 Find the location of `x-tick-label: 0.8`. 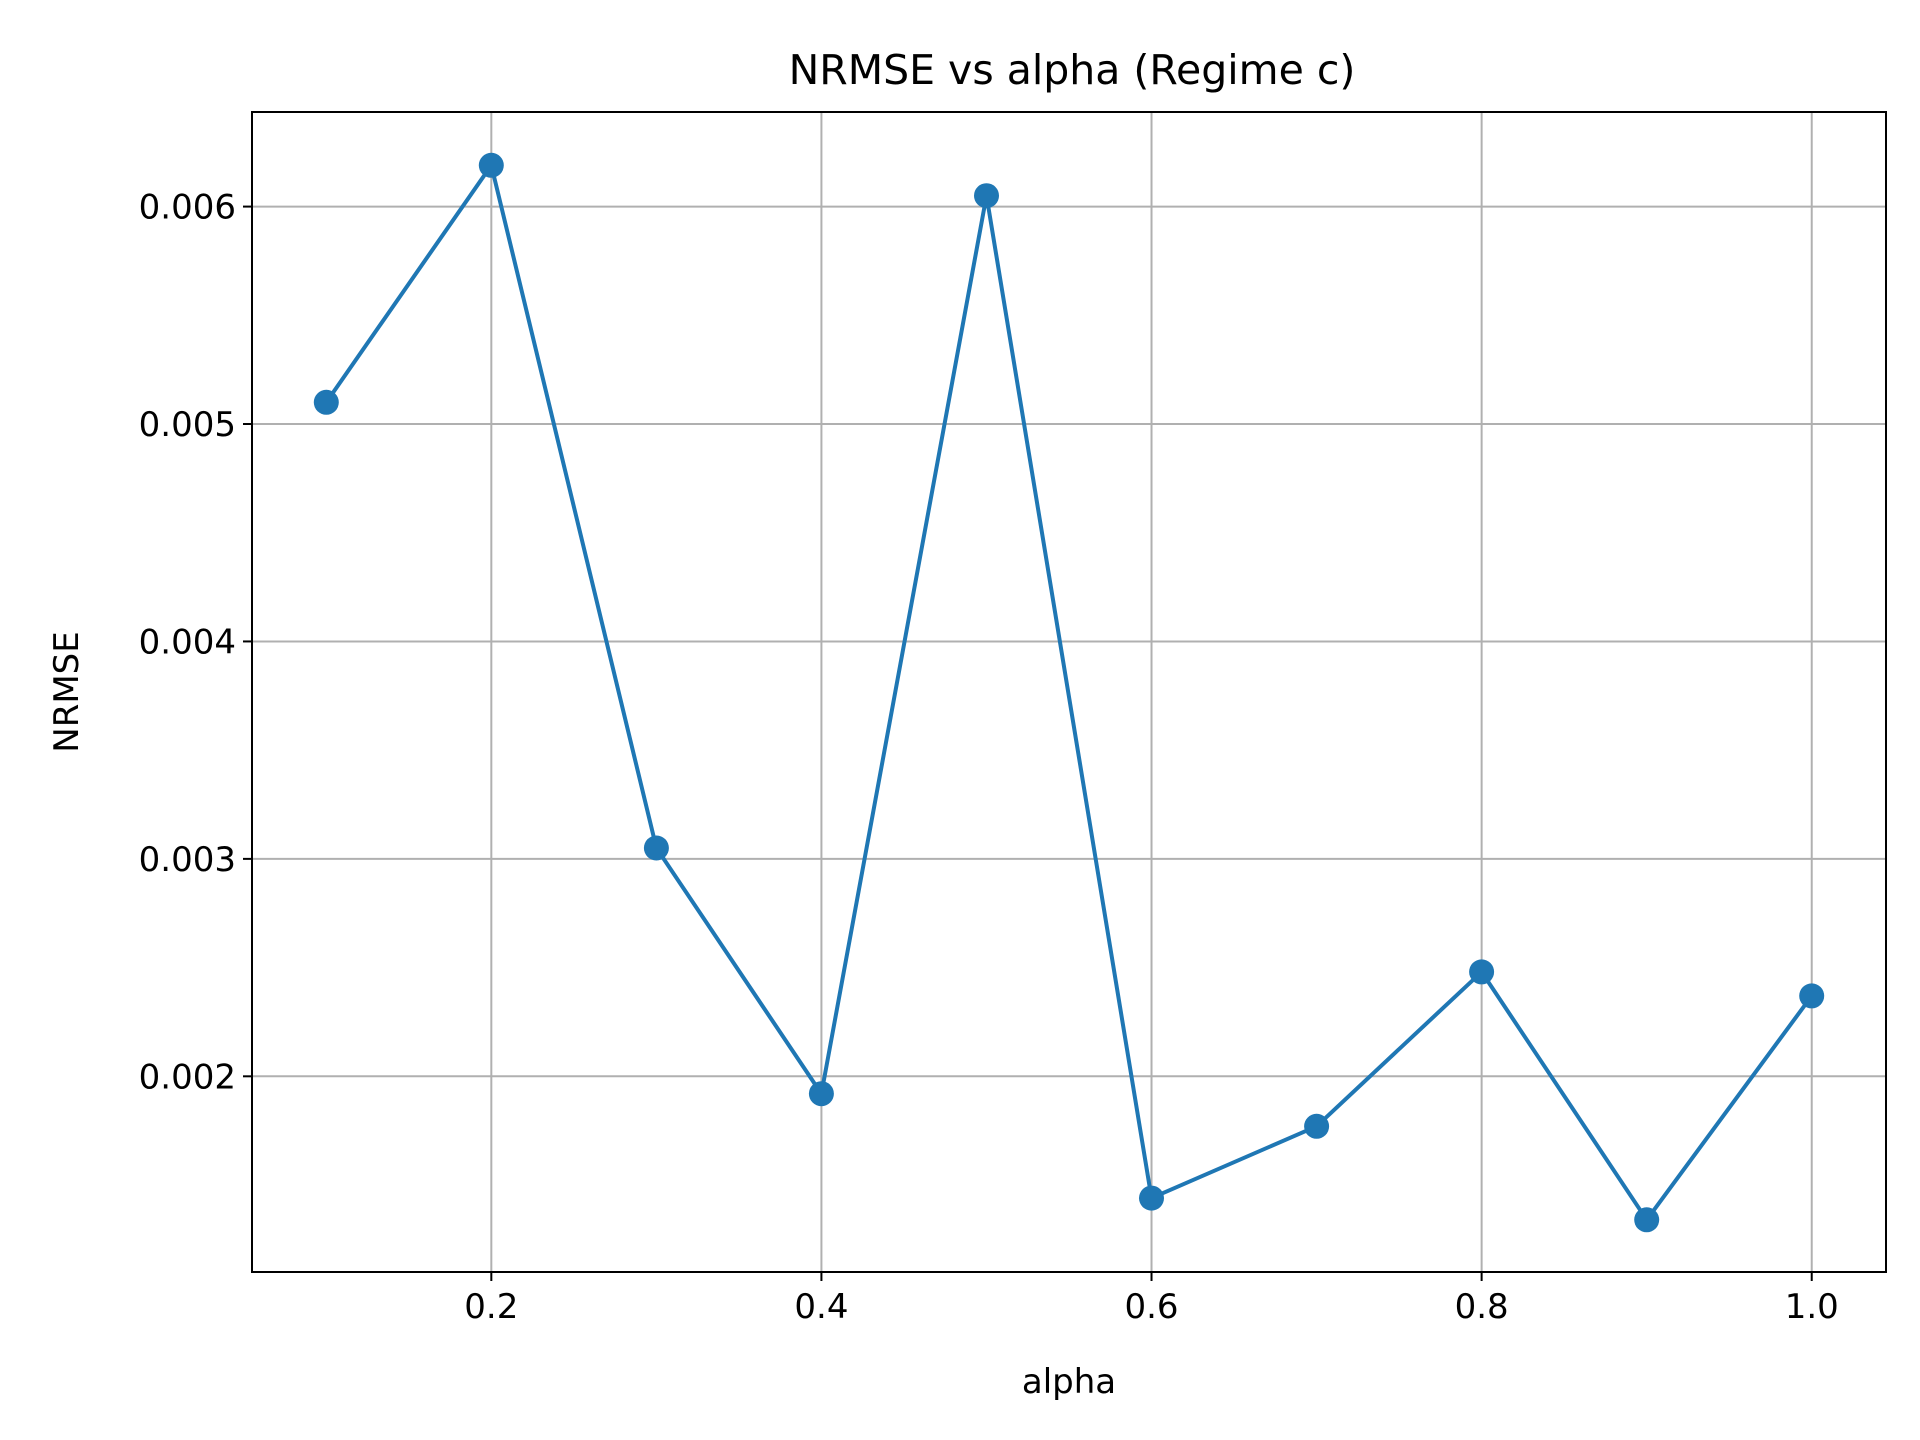

x-tick-label: 0.8 is located at coordinates (1482, 1307).